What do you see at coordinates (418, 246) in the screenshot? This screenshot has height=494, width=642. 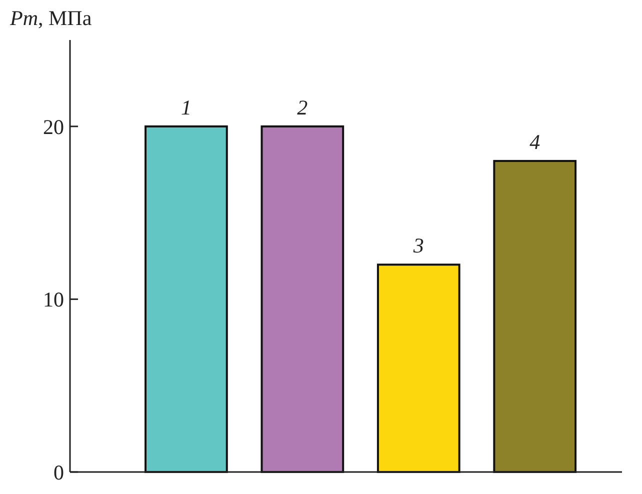 I see `x-tick-label: 3` at bounding box center [418, 246].